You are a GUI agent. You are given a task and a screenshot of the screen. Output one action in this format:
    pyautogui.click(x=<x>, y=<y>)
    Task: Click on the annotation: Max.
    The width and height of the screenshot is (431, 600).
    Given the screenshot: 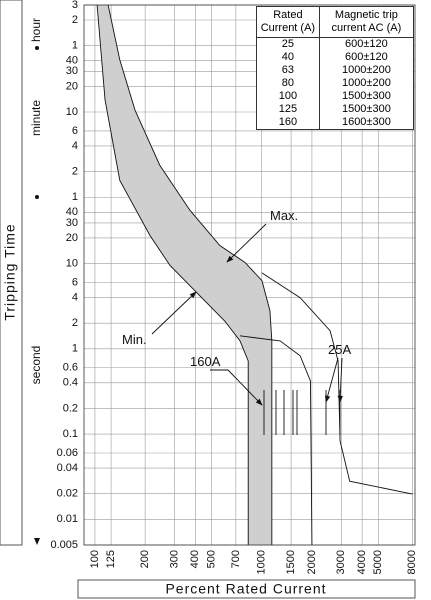 What is the action you would take?
    pyautogui.click(x=284, y=215)
    